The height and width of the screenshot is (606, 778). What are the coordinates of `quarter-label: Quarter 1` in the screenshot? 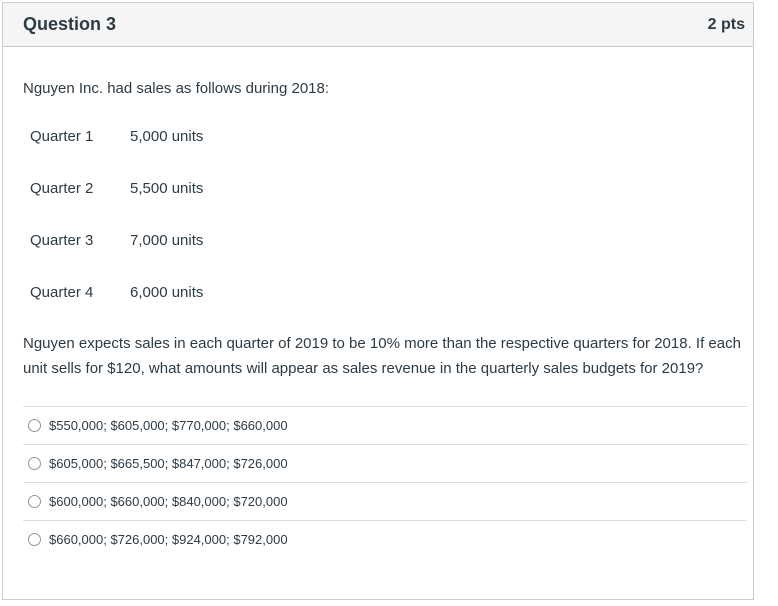 It's located at (62, 136).